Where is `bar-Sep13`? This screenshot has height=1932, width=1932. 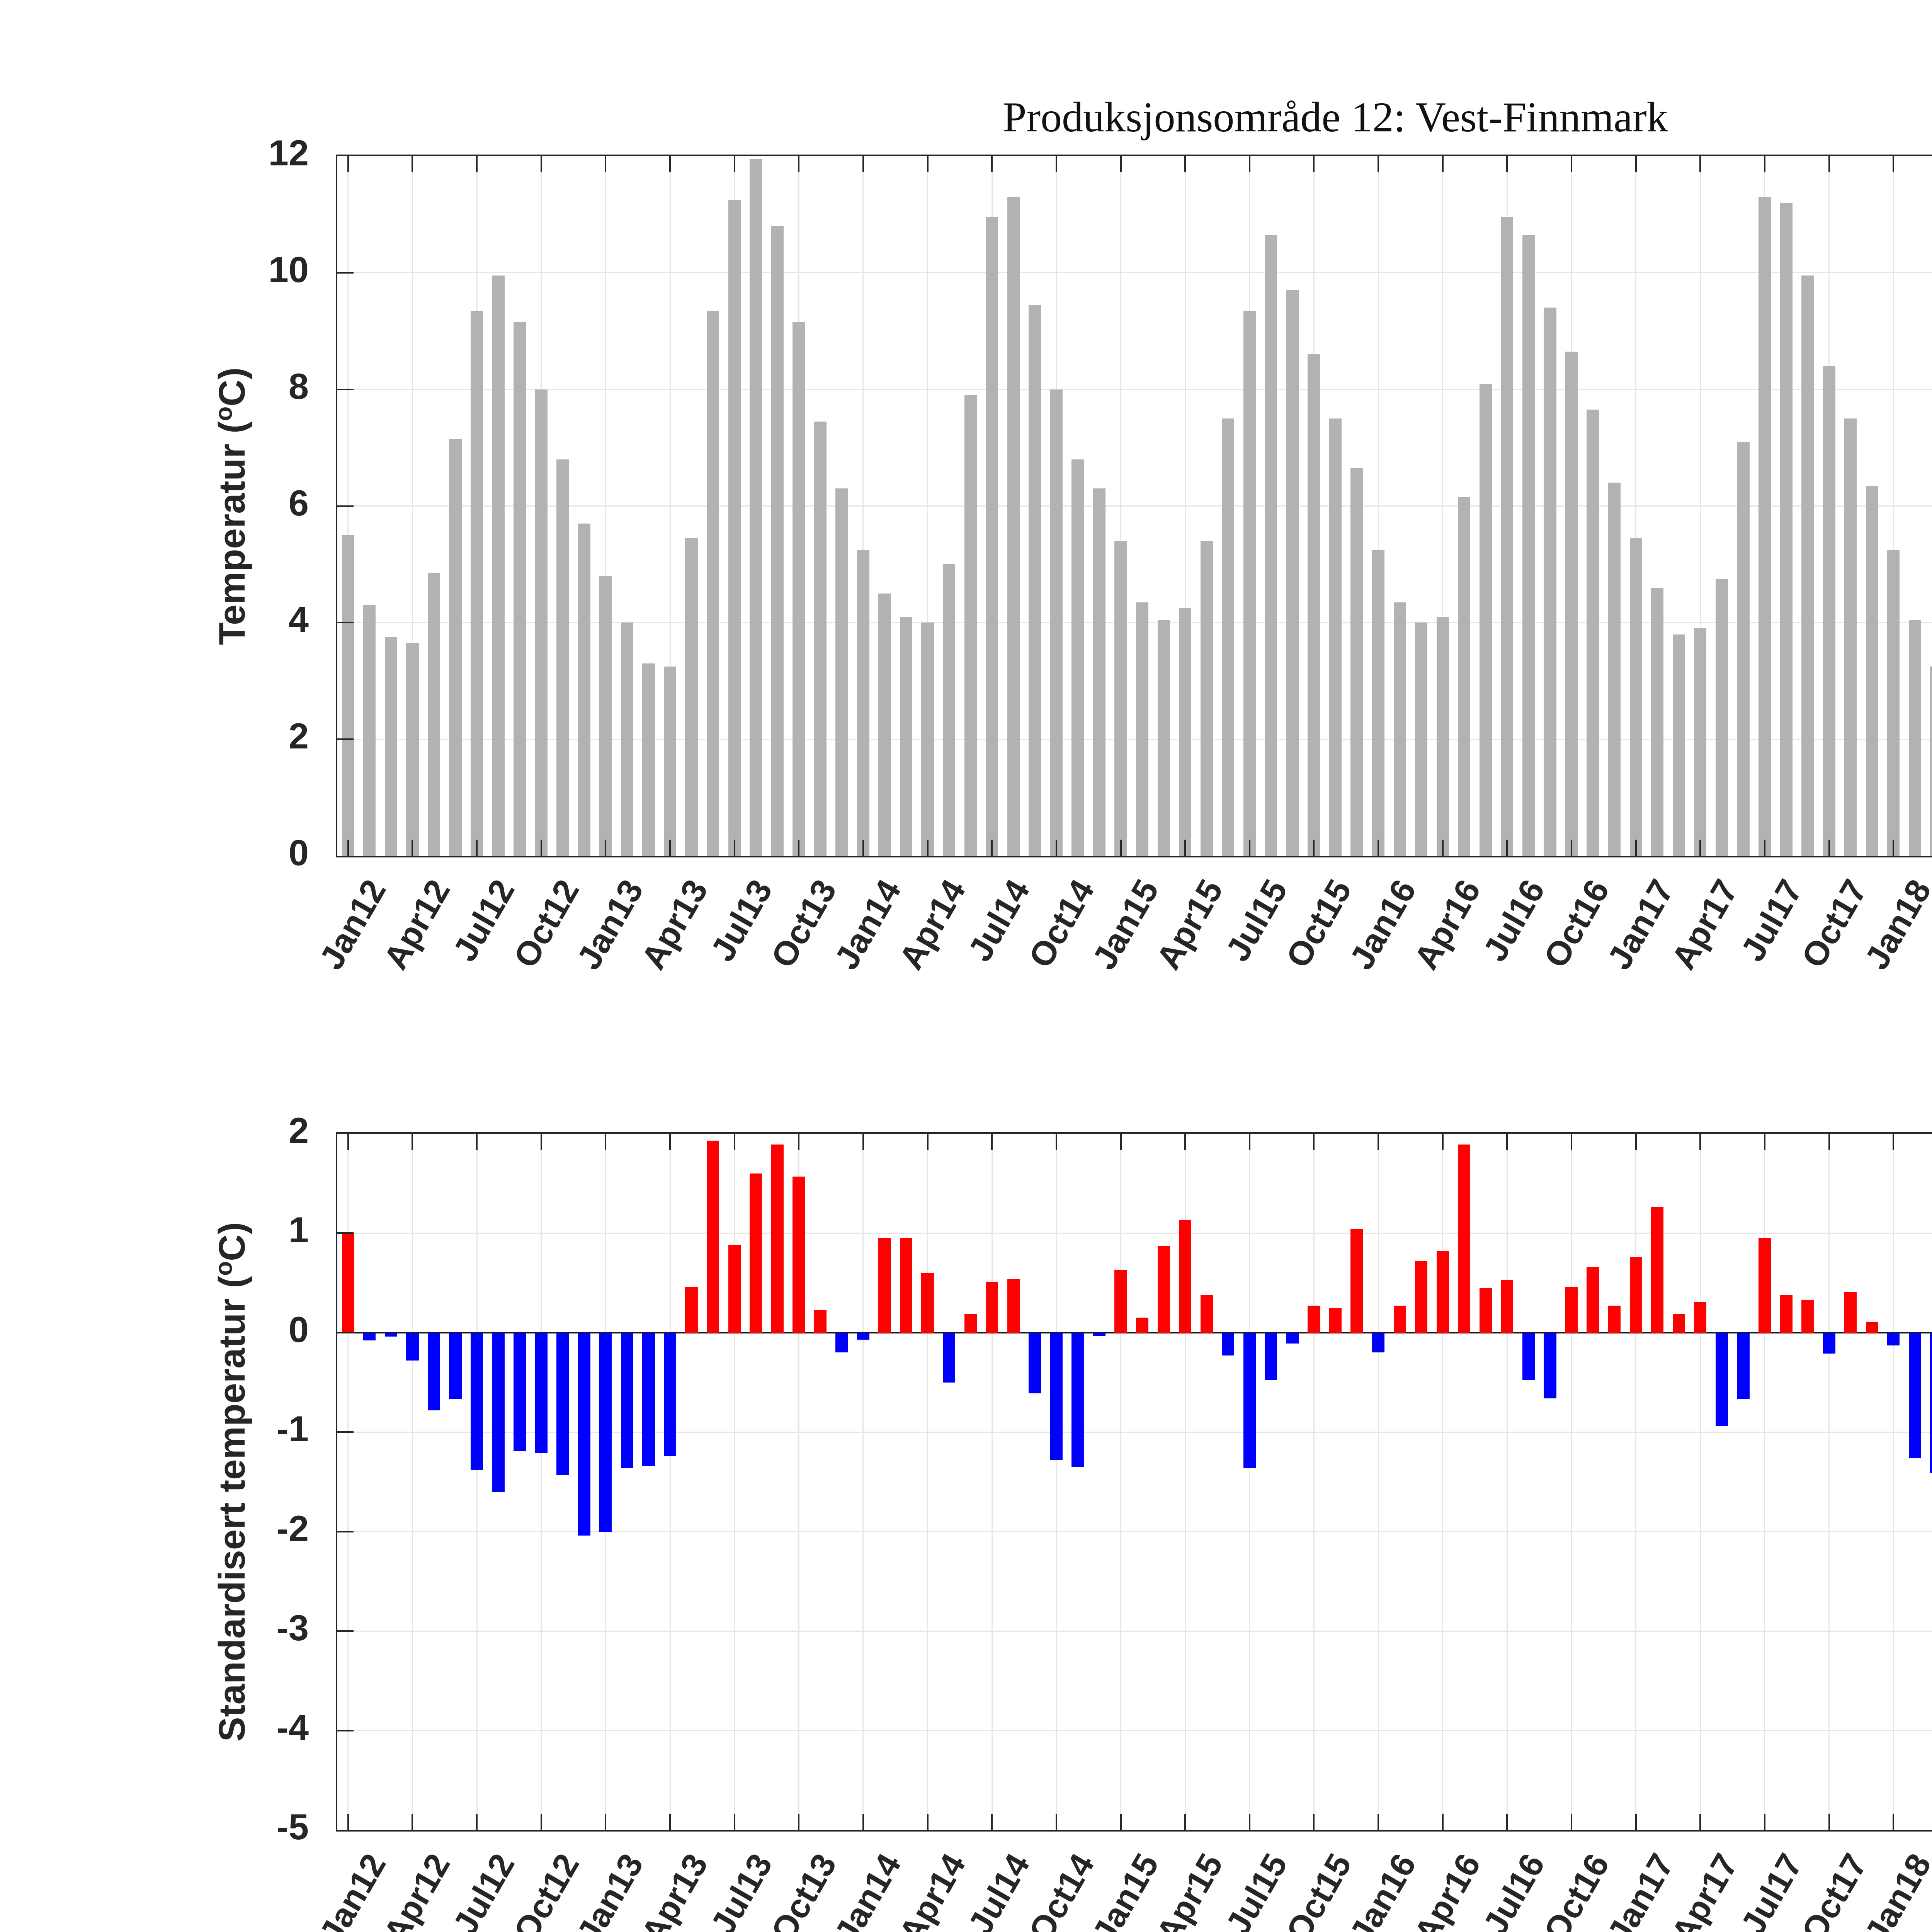 bar-Sep13 is located at coordinates (777, 1239).